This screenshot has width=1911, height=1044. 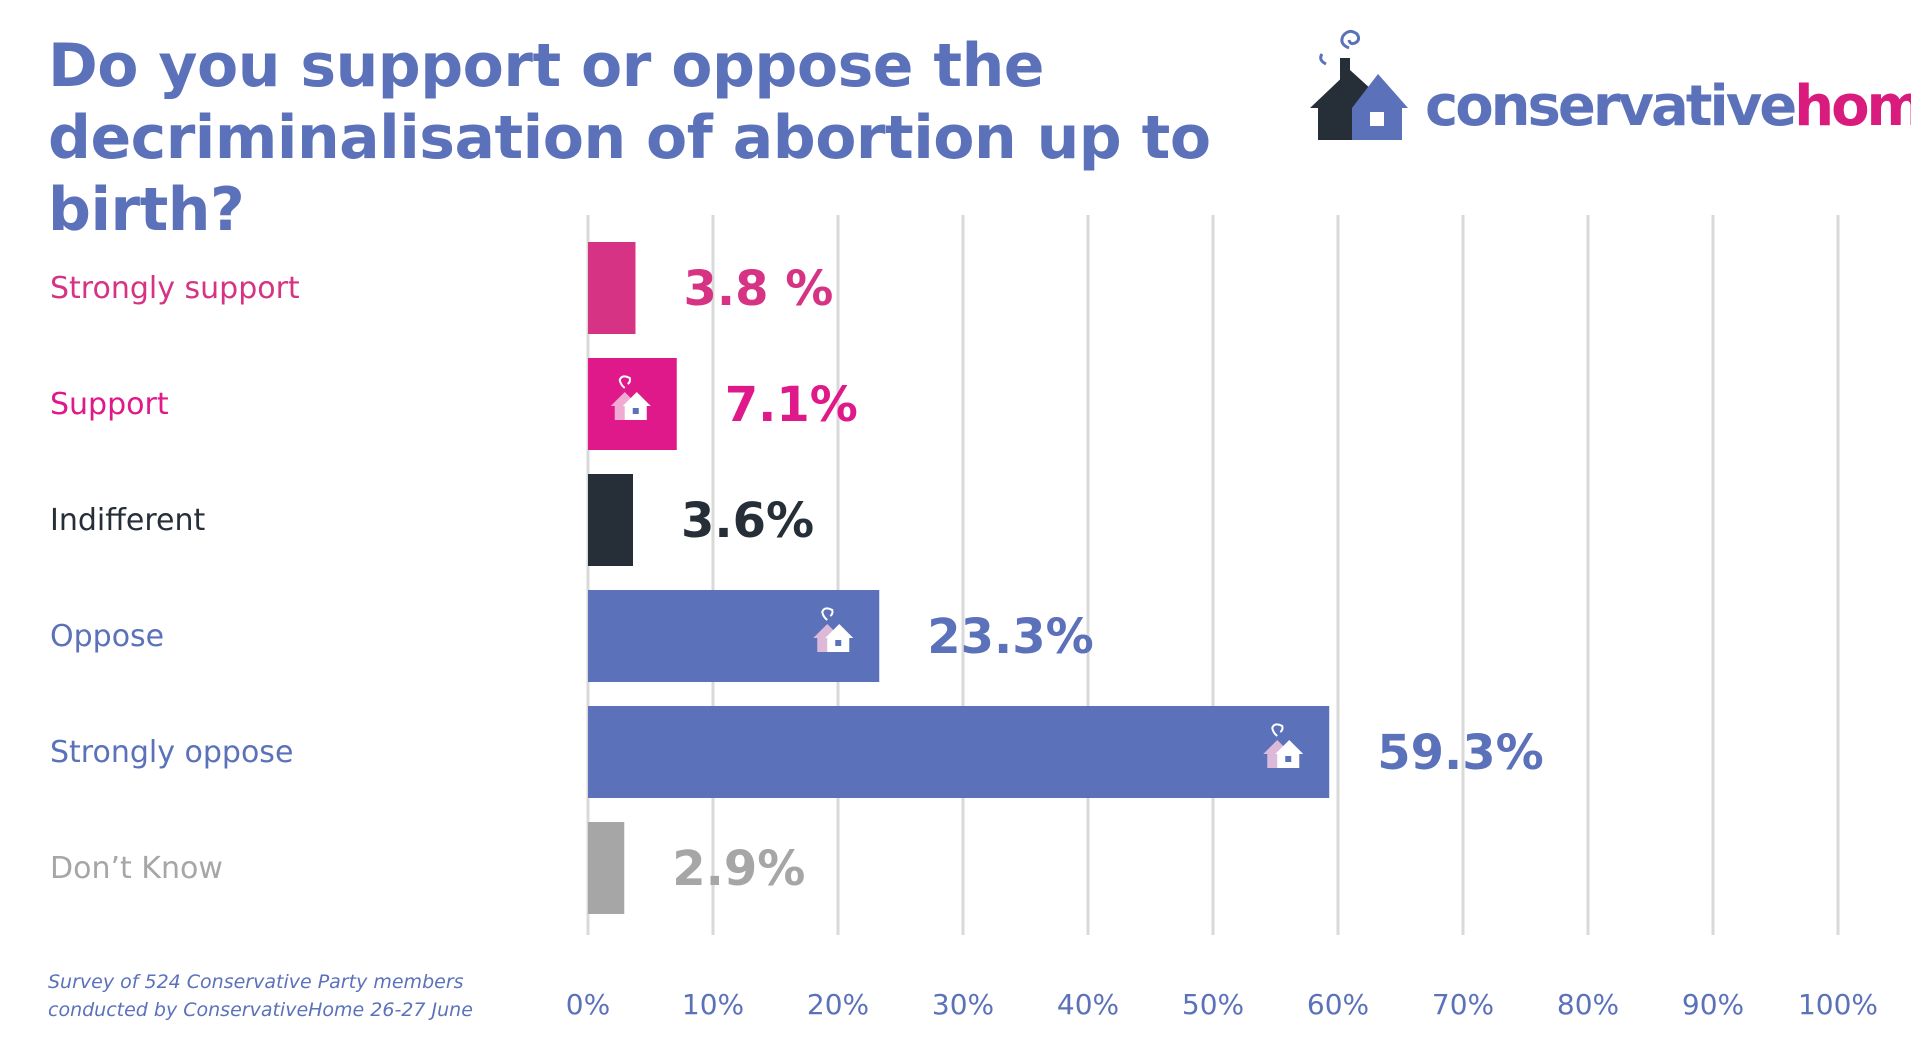 I want to click on x-tick-labels: 0% 10% 20% 30% 40% 50% 60% 70% 80% 90% 100%, so click(x=1222, y=1004).